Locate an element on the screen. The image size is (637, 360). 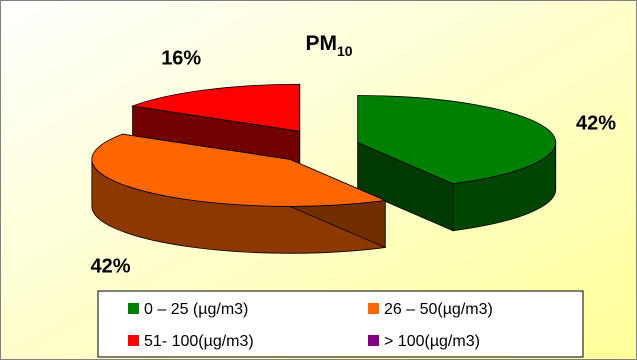
chart-title-main: PM is located at coordinates (321, 43).